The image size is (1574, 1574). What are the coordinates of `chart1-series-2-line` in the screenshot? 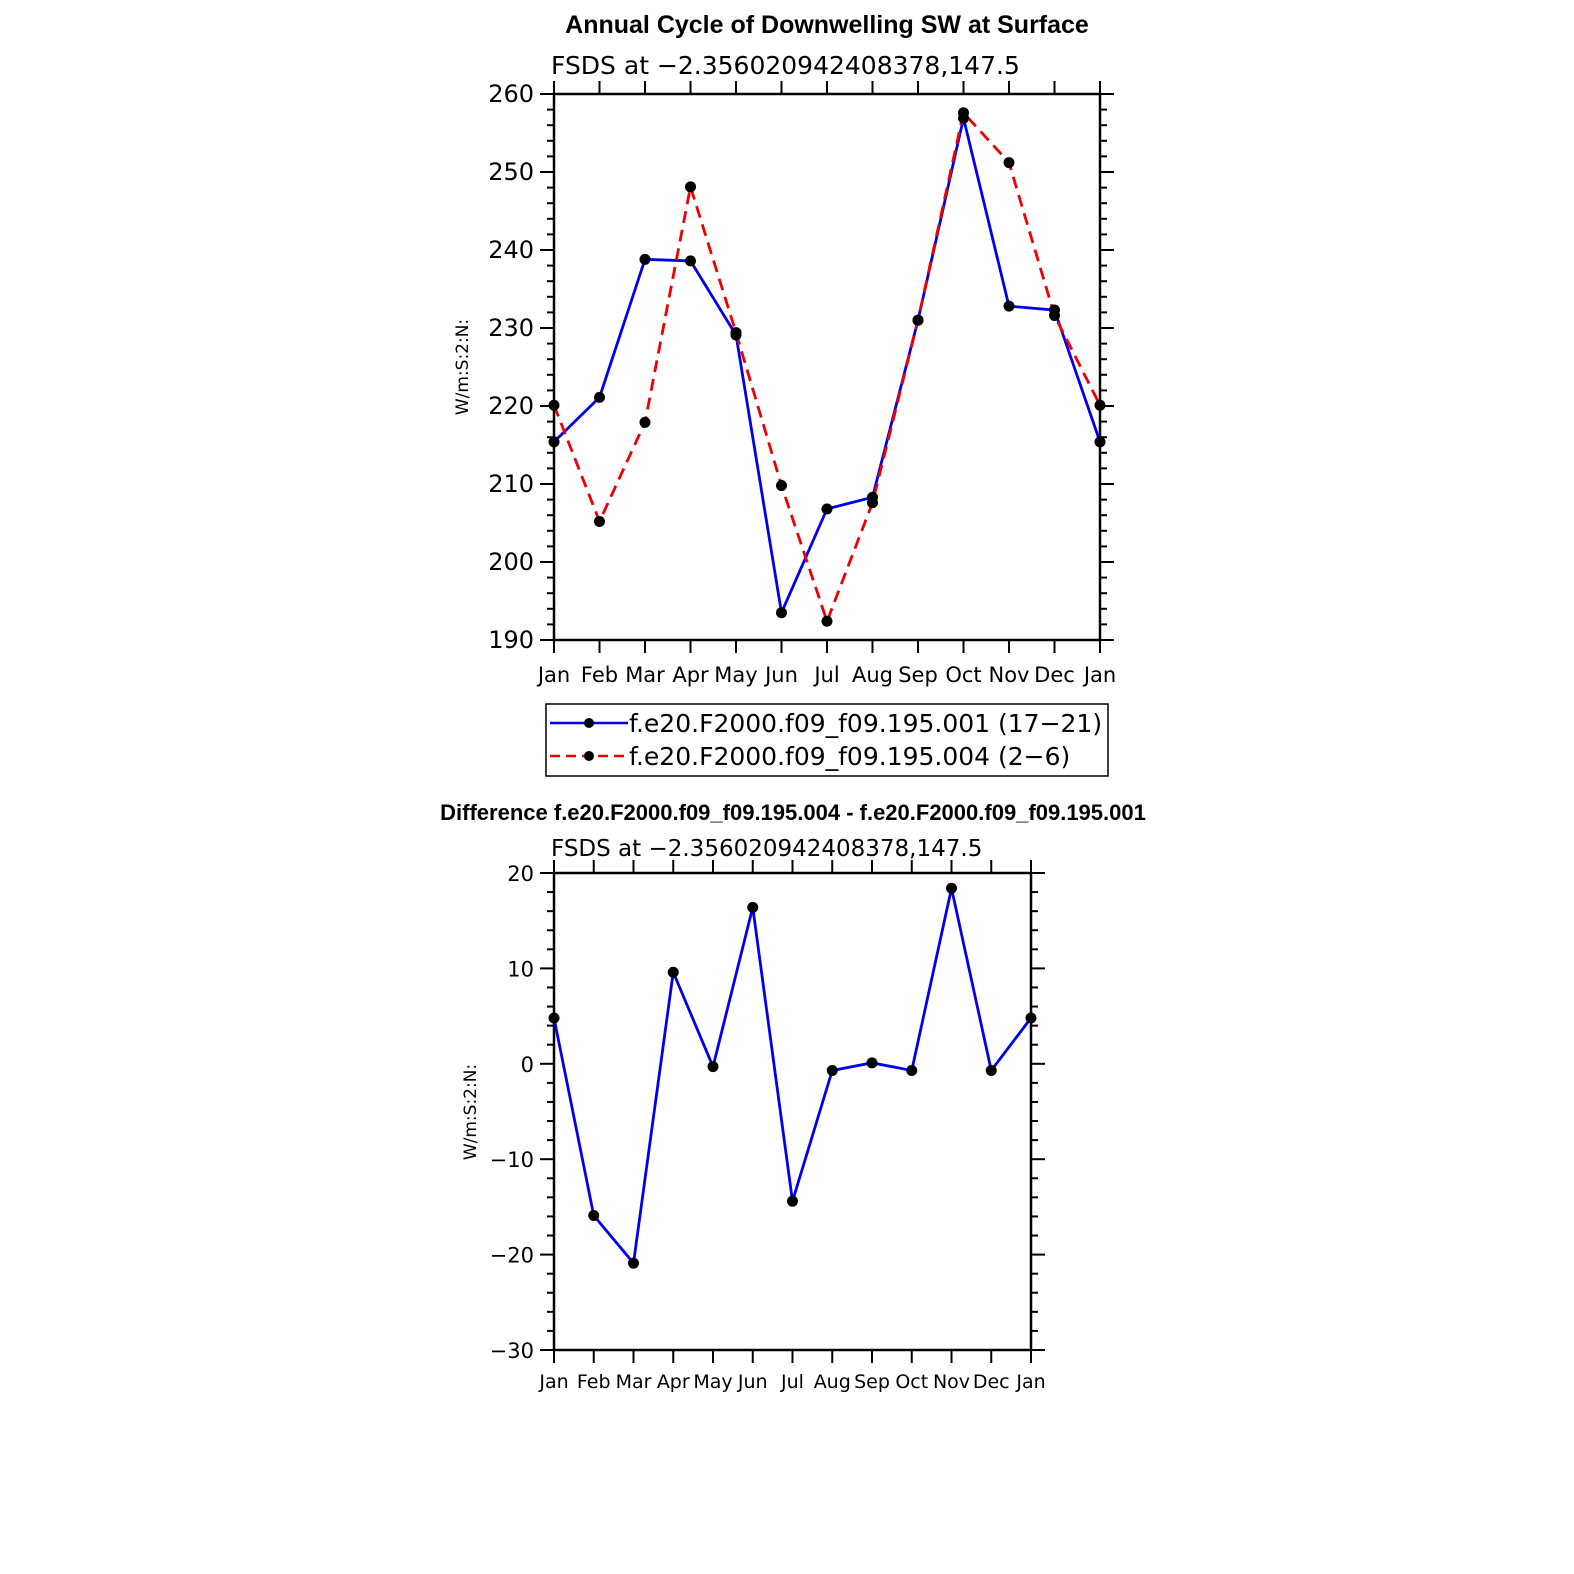 It's located at (827, 367).